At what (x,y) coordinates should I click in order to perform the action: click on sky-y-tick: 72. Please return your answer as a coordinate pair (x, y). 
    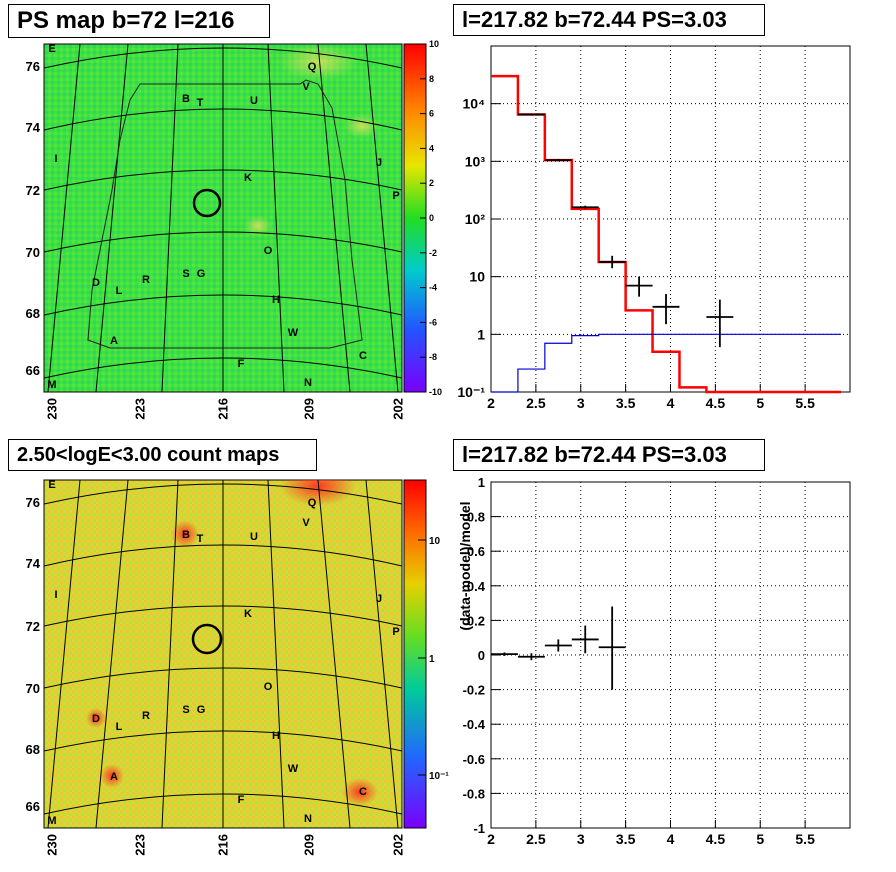
    Looking at the image, I should click on (33, 190).